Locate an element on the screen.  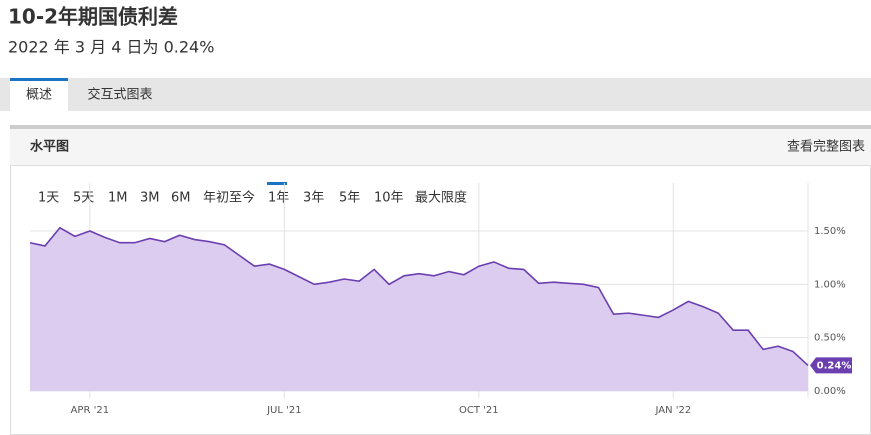
tab: 交互式图表 is located at coordinates (119, 95).